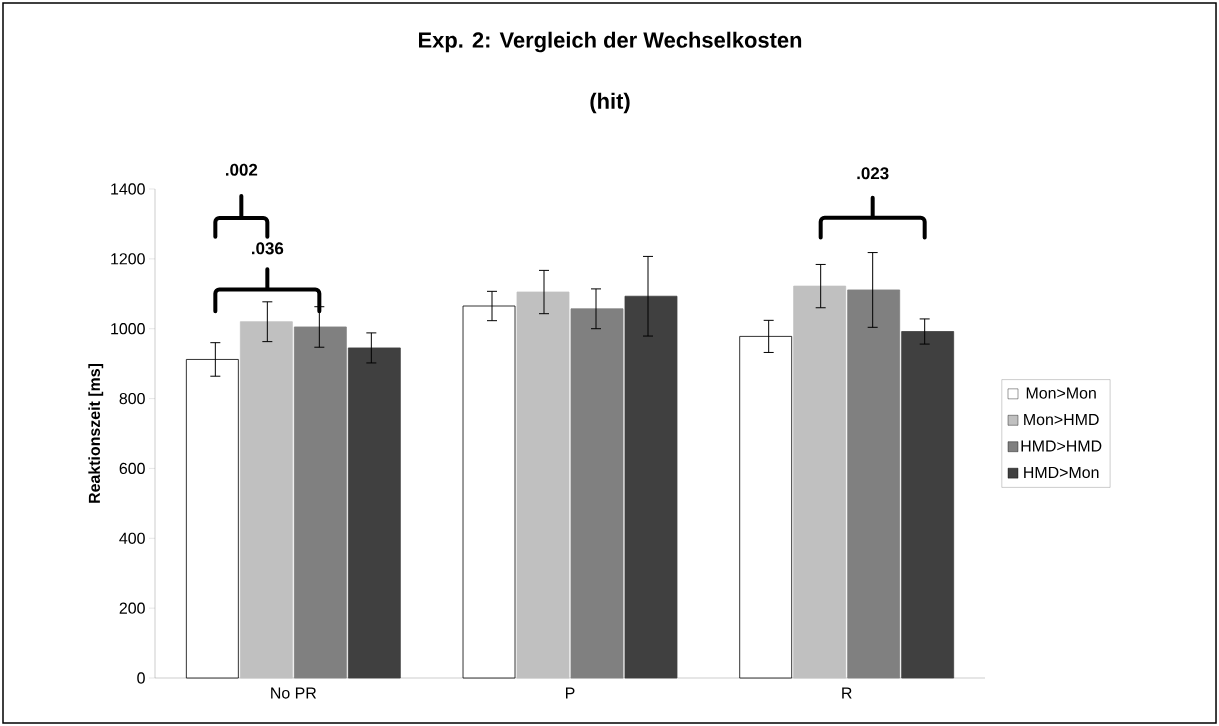 This screenshot has width=1219, height=726. I want to click on x-tick-label: P, so click(570, 693).